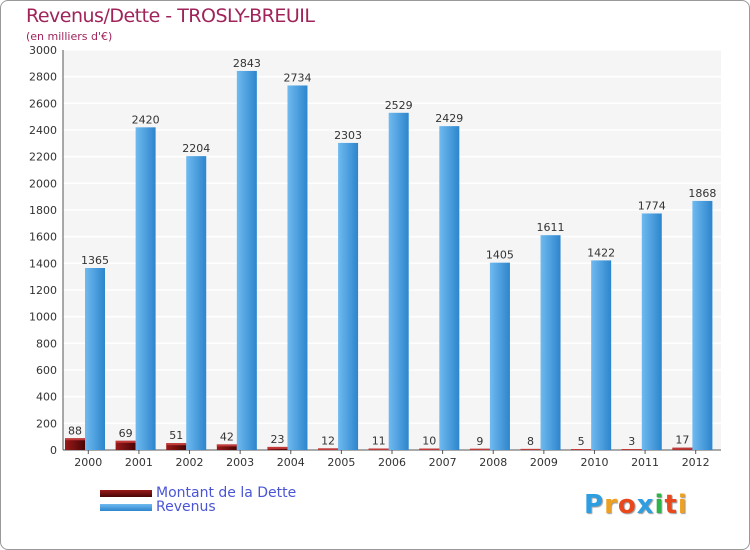  Describe the element at coordinates (443, 462) in the screenshot. I see `x-tick-label: 2007` at that location.